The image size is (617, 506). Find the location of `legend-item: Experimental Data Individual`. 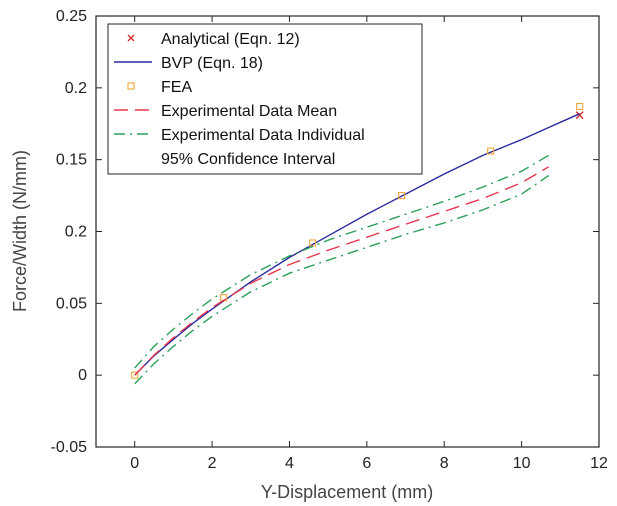

legend-item: Experimental Data Individual is located at coordinates (239, 135).